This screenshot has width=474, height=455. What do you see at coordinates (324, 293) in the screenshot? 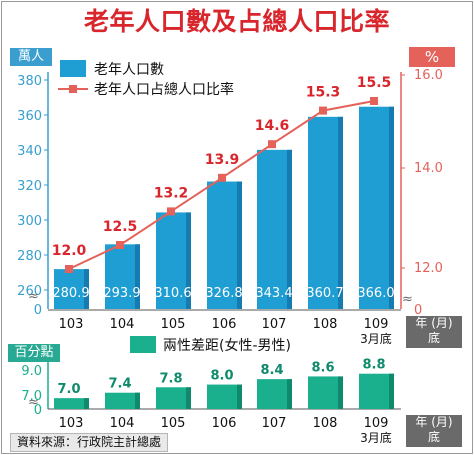
I see `bar-value-label: 360.7` at bounding box center [324, 293].